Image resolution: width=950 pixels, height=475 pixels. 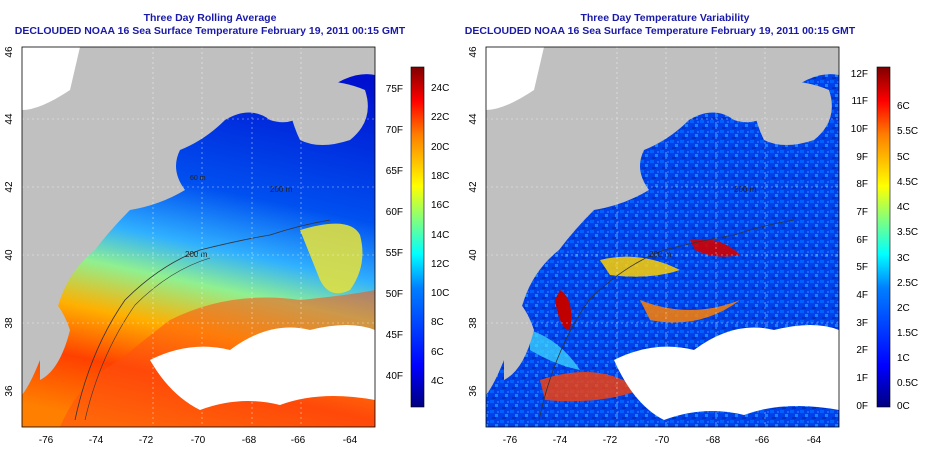 I want to click on right-title-line1: Three Day Temperature Variability, so click(x=665, y=18).